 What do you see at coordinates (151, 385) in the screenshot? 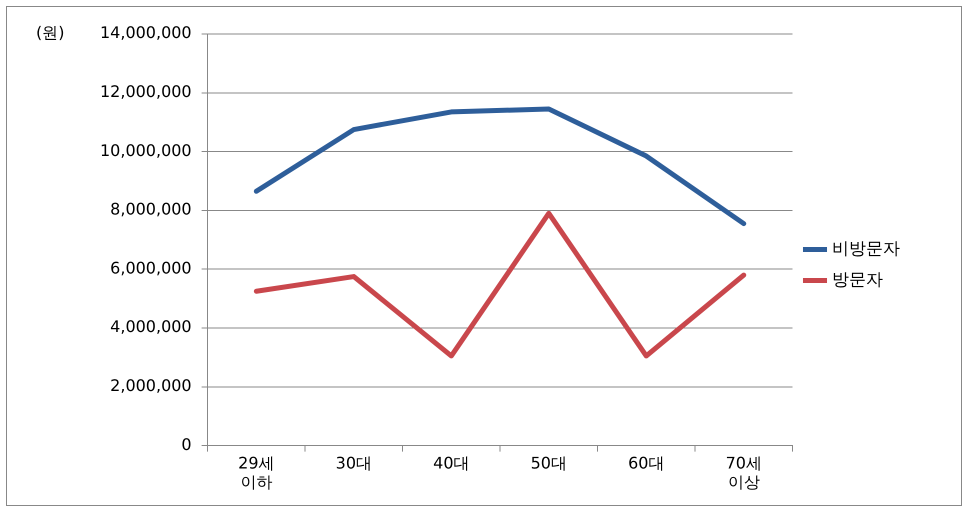
I see `y-tick-label: 2,000,000` at bounding box center [151, 385].